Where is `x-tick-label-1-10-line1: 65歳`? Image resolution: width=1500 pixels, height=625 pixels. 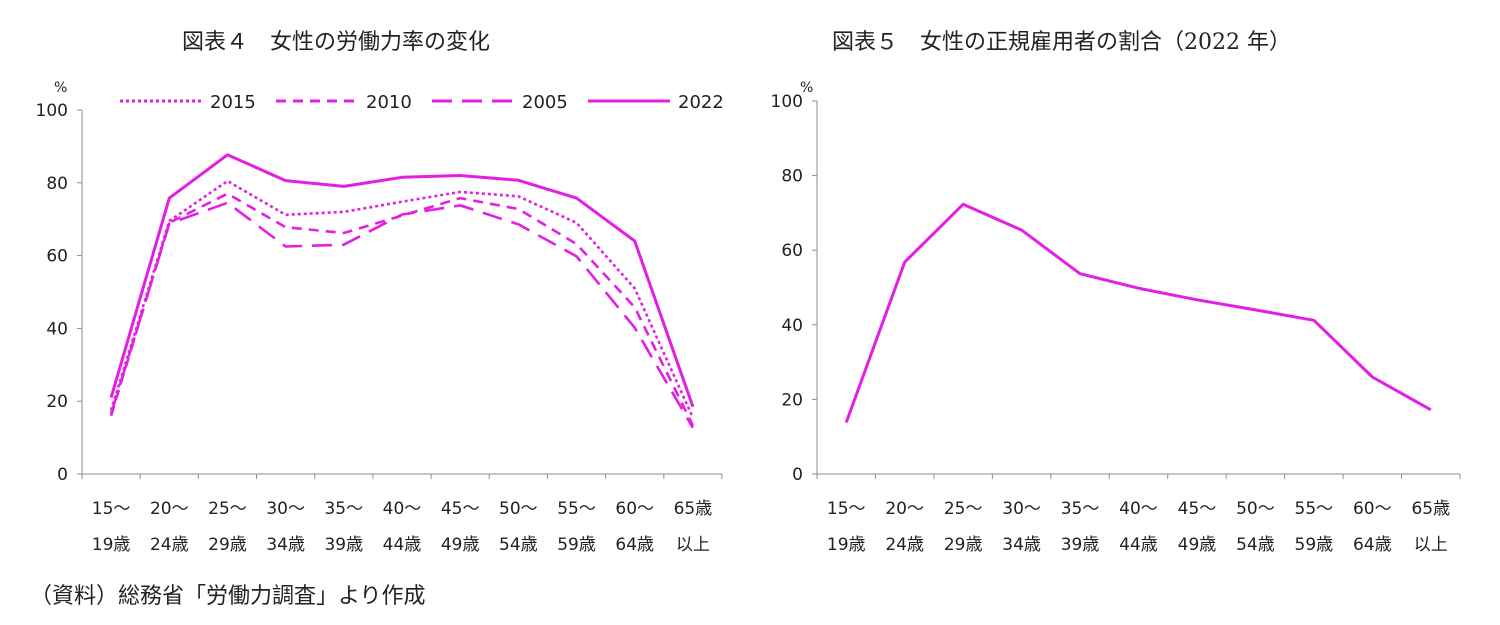
x-tick-label-1-10-line1: 65歳 is located at coordinates (1430, 509).